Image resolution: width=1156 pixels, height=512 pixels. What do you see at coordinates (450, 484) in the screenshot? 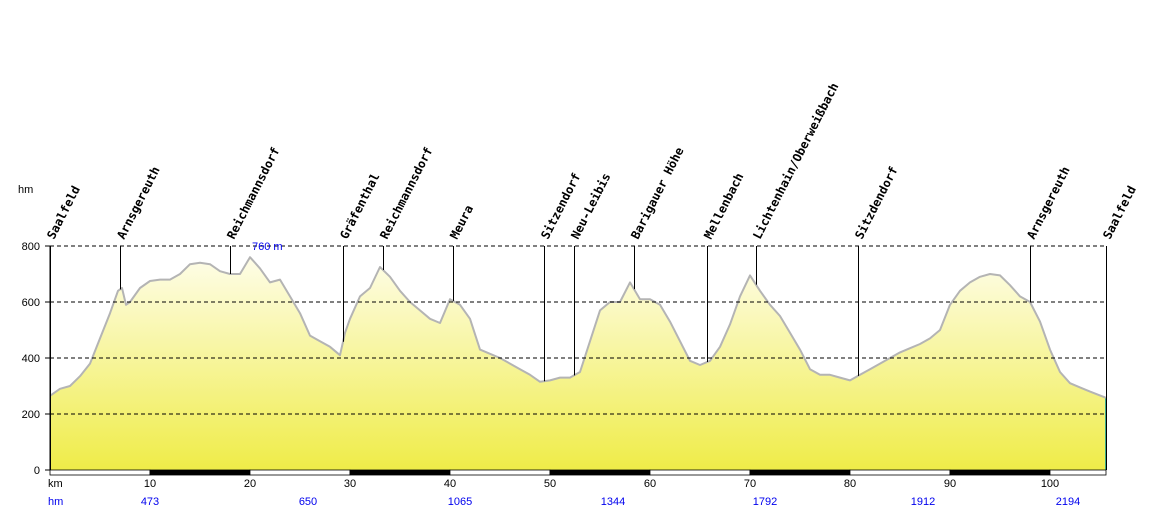
I see `x-tick-label: 40` at bounding box center [450, 484].